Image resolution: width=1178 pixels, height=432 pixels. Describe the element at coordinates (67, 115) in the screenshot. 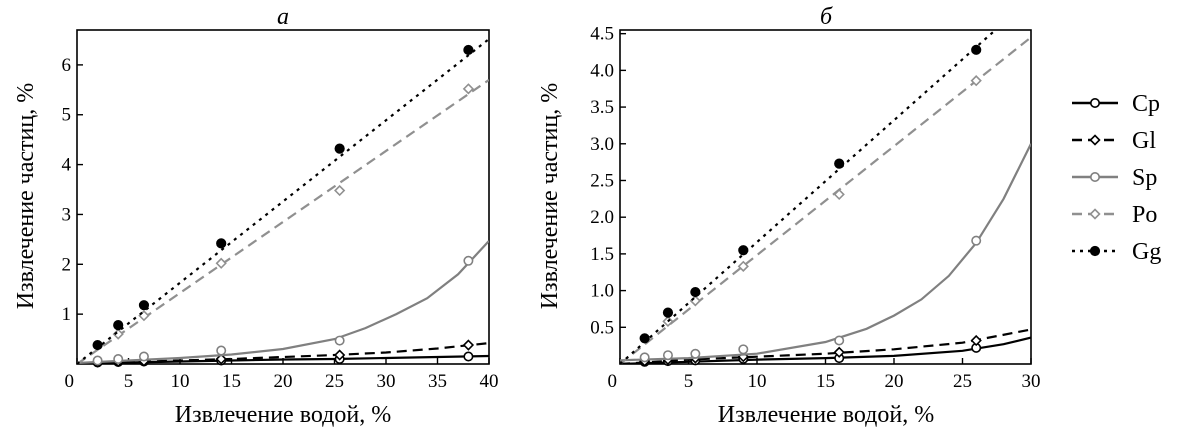

I see `panel-a-y-tick-label: 5` at that location.